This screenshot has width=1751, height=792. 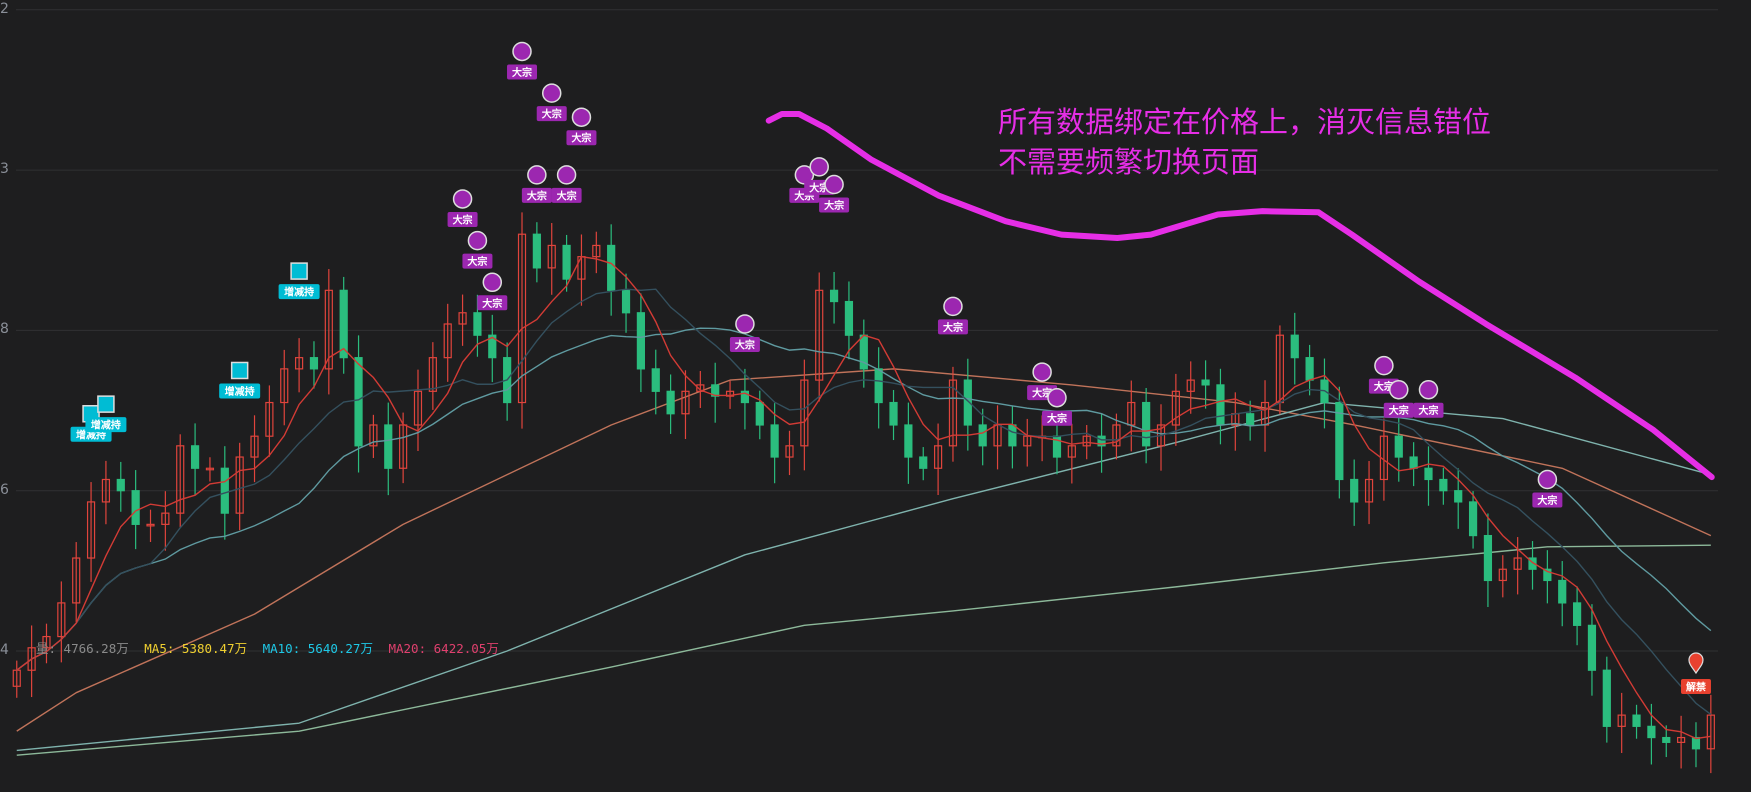 I want to click on zengjianchi-square-icon, so click(x=106, y=404).